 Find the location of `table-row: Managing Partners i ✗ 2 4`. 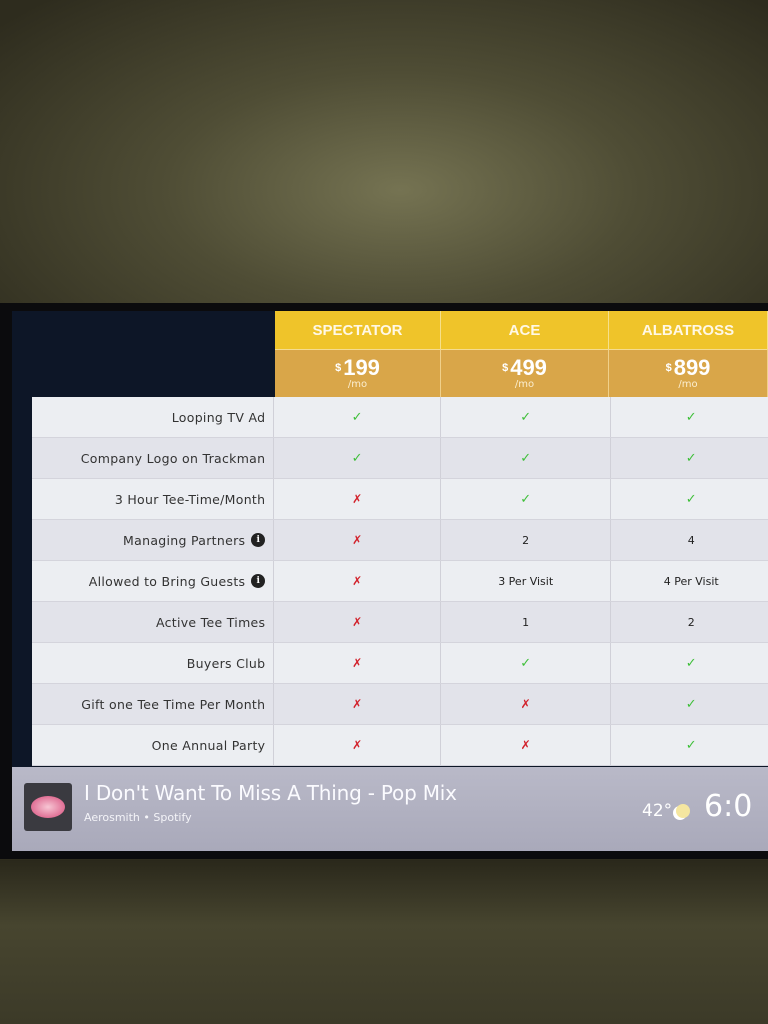

table-row: Managing Partners i ✗ 2 4 is located at coordinates (400, 540).